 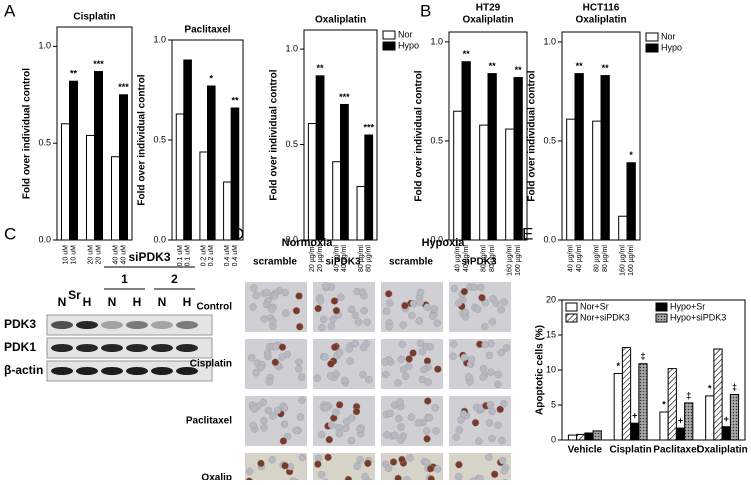 I want to click on row-label: Control, so click(x=214, y=307).